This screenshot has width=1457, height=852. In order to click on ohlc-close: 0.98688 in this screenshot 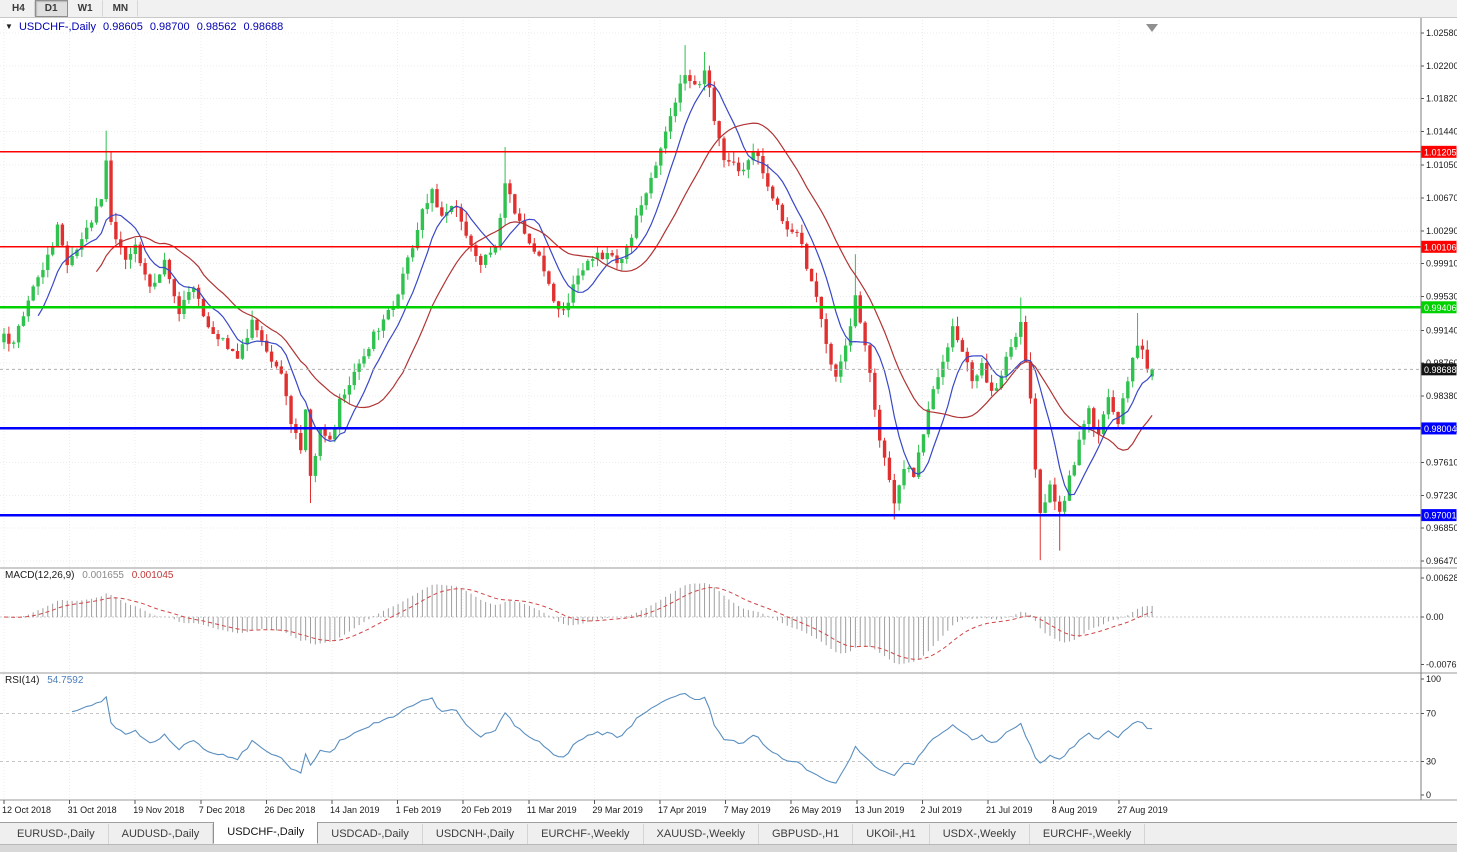, I will do `click(263, 27)`.